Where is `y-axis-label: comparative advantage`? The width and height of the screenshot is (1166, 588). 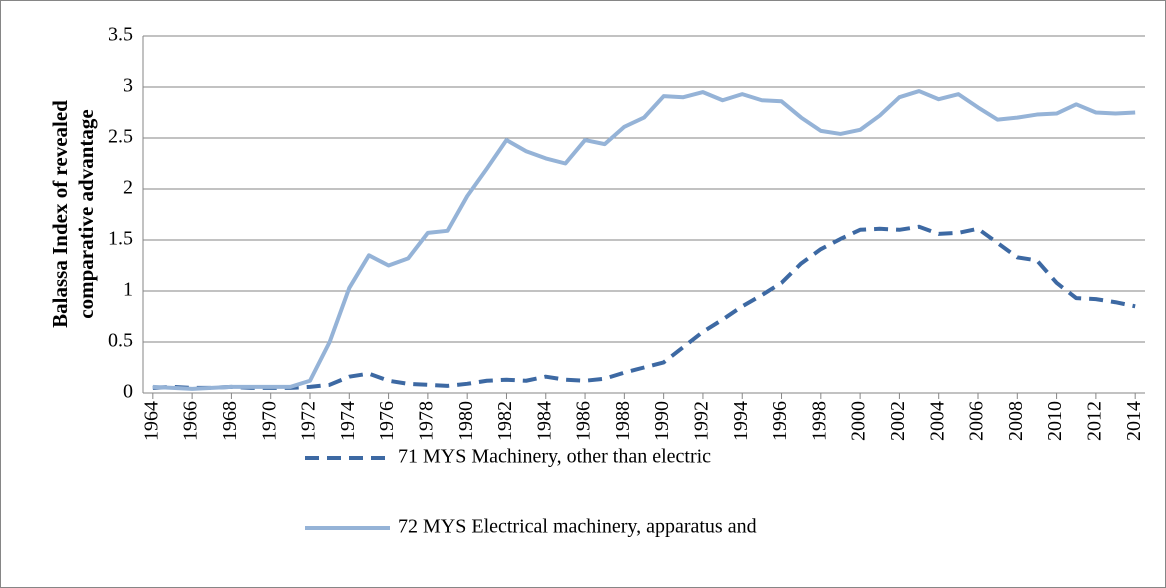 y-axis-label: comparative advantage is located at coordinates (86, 213).